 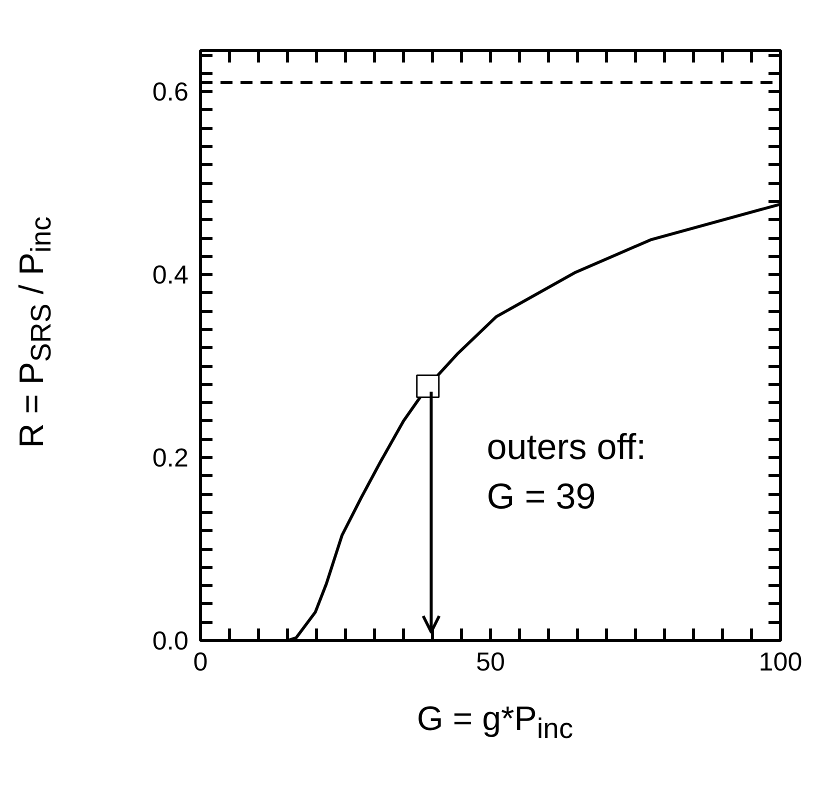 What do you see at coordinates (170, 91) in the screenshot?
I see `y-tick-label: 0.6` at bounding box center [170, 91].